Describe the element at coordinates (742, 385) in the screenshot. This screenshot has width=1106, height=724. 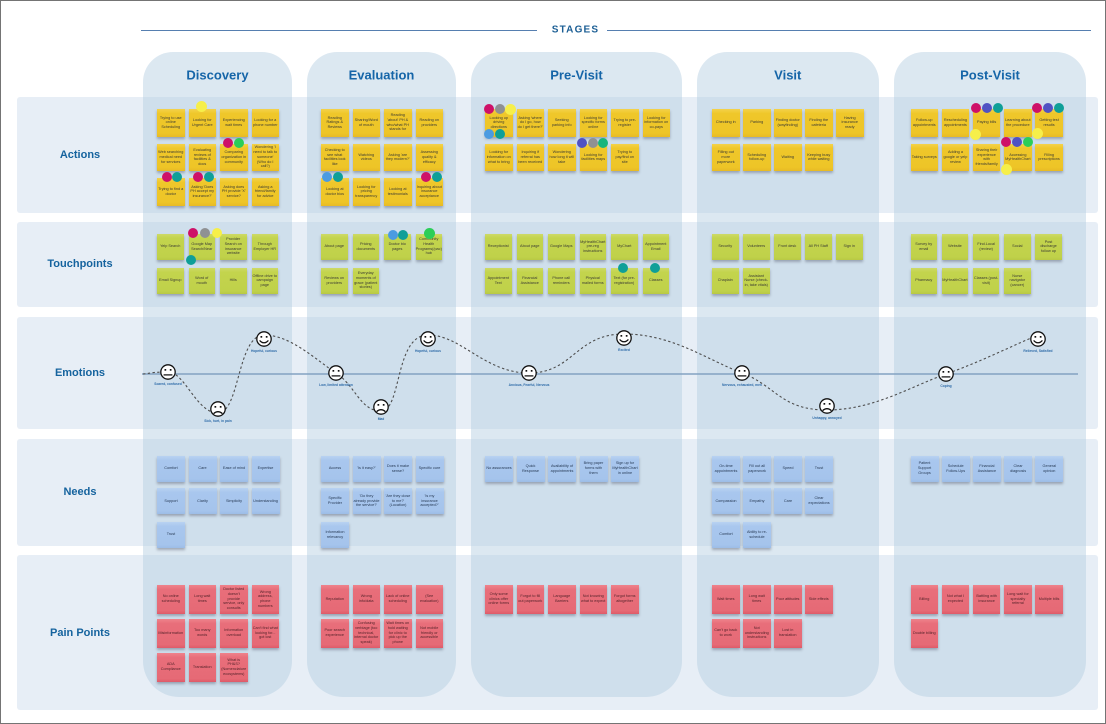
I see `svg-text: Nervous, exhausted, meh` at that location.